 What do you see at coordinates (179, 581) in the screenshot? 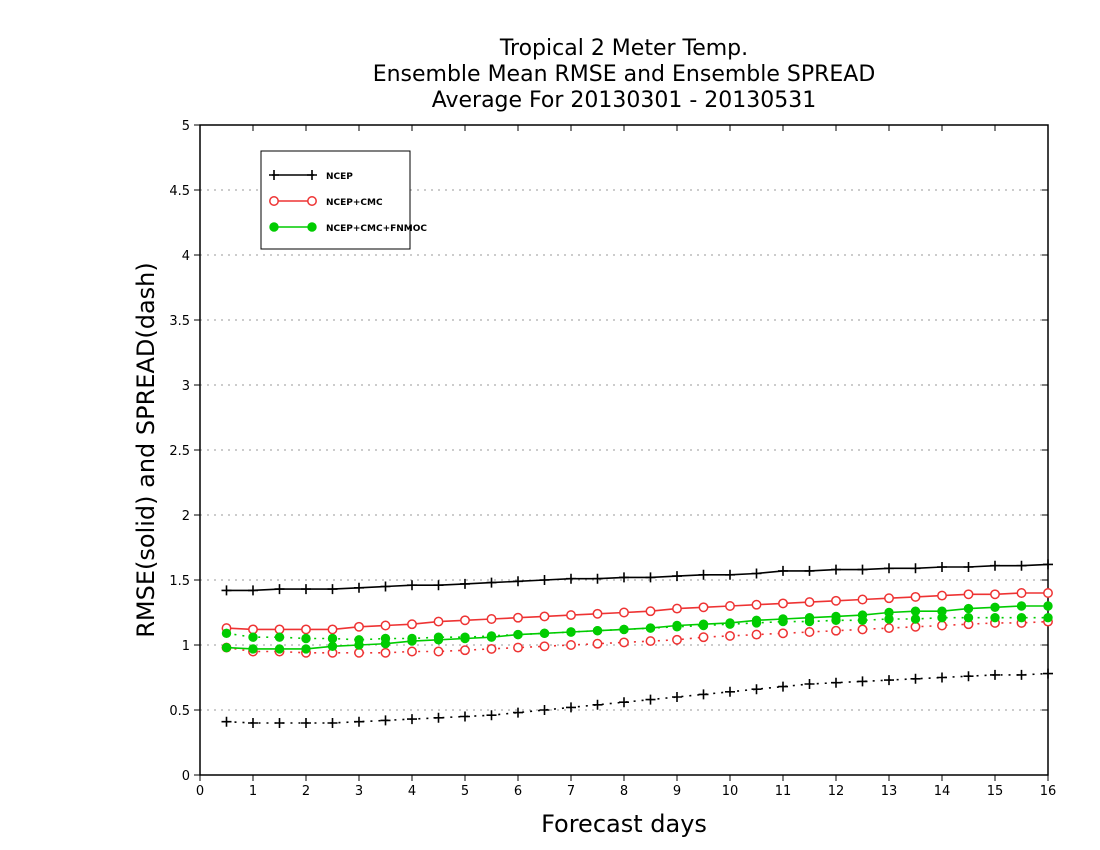
I see `y-tick-label: 1.5` at bounding box center [179, 581].